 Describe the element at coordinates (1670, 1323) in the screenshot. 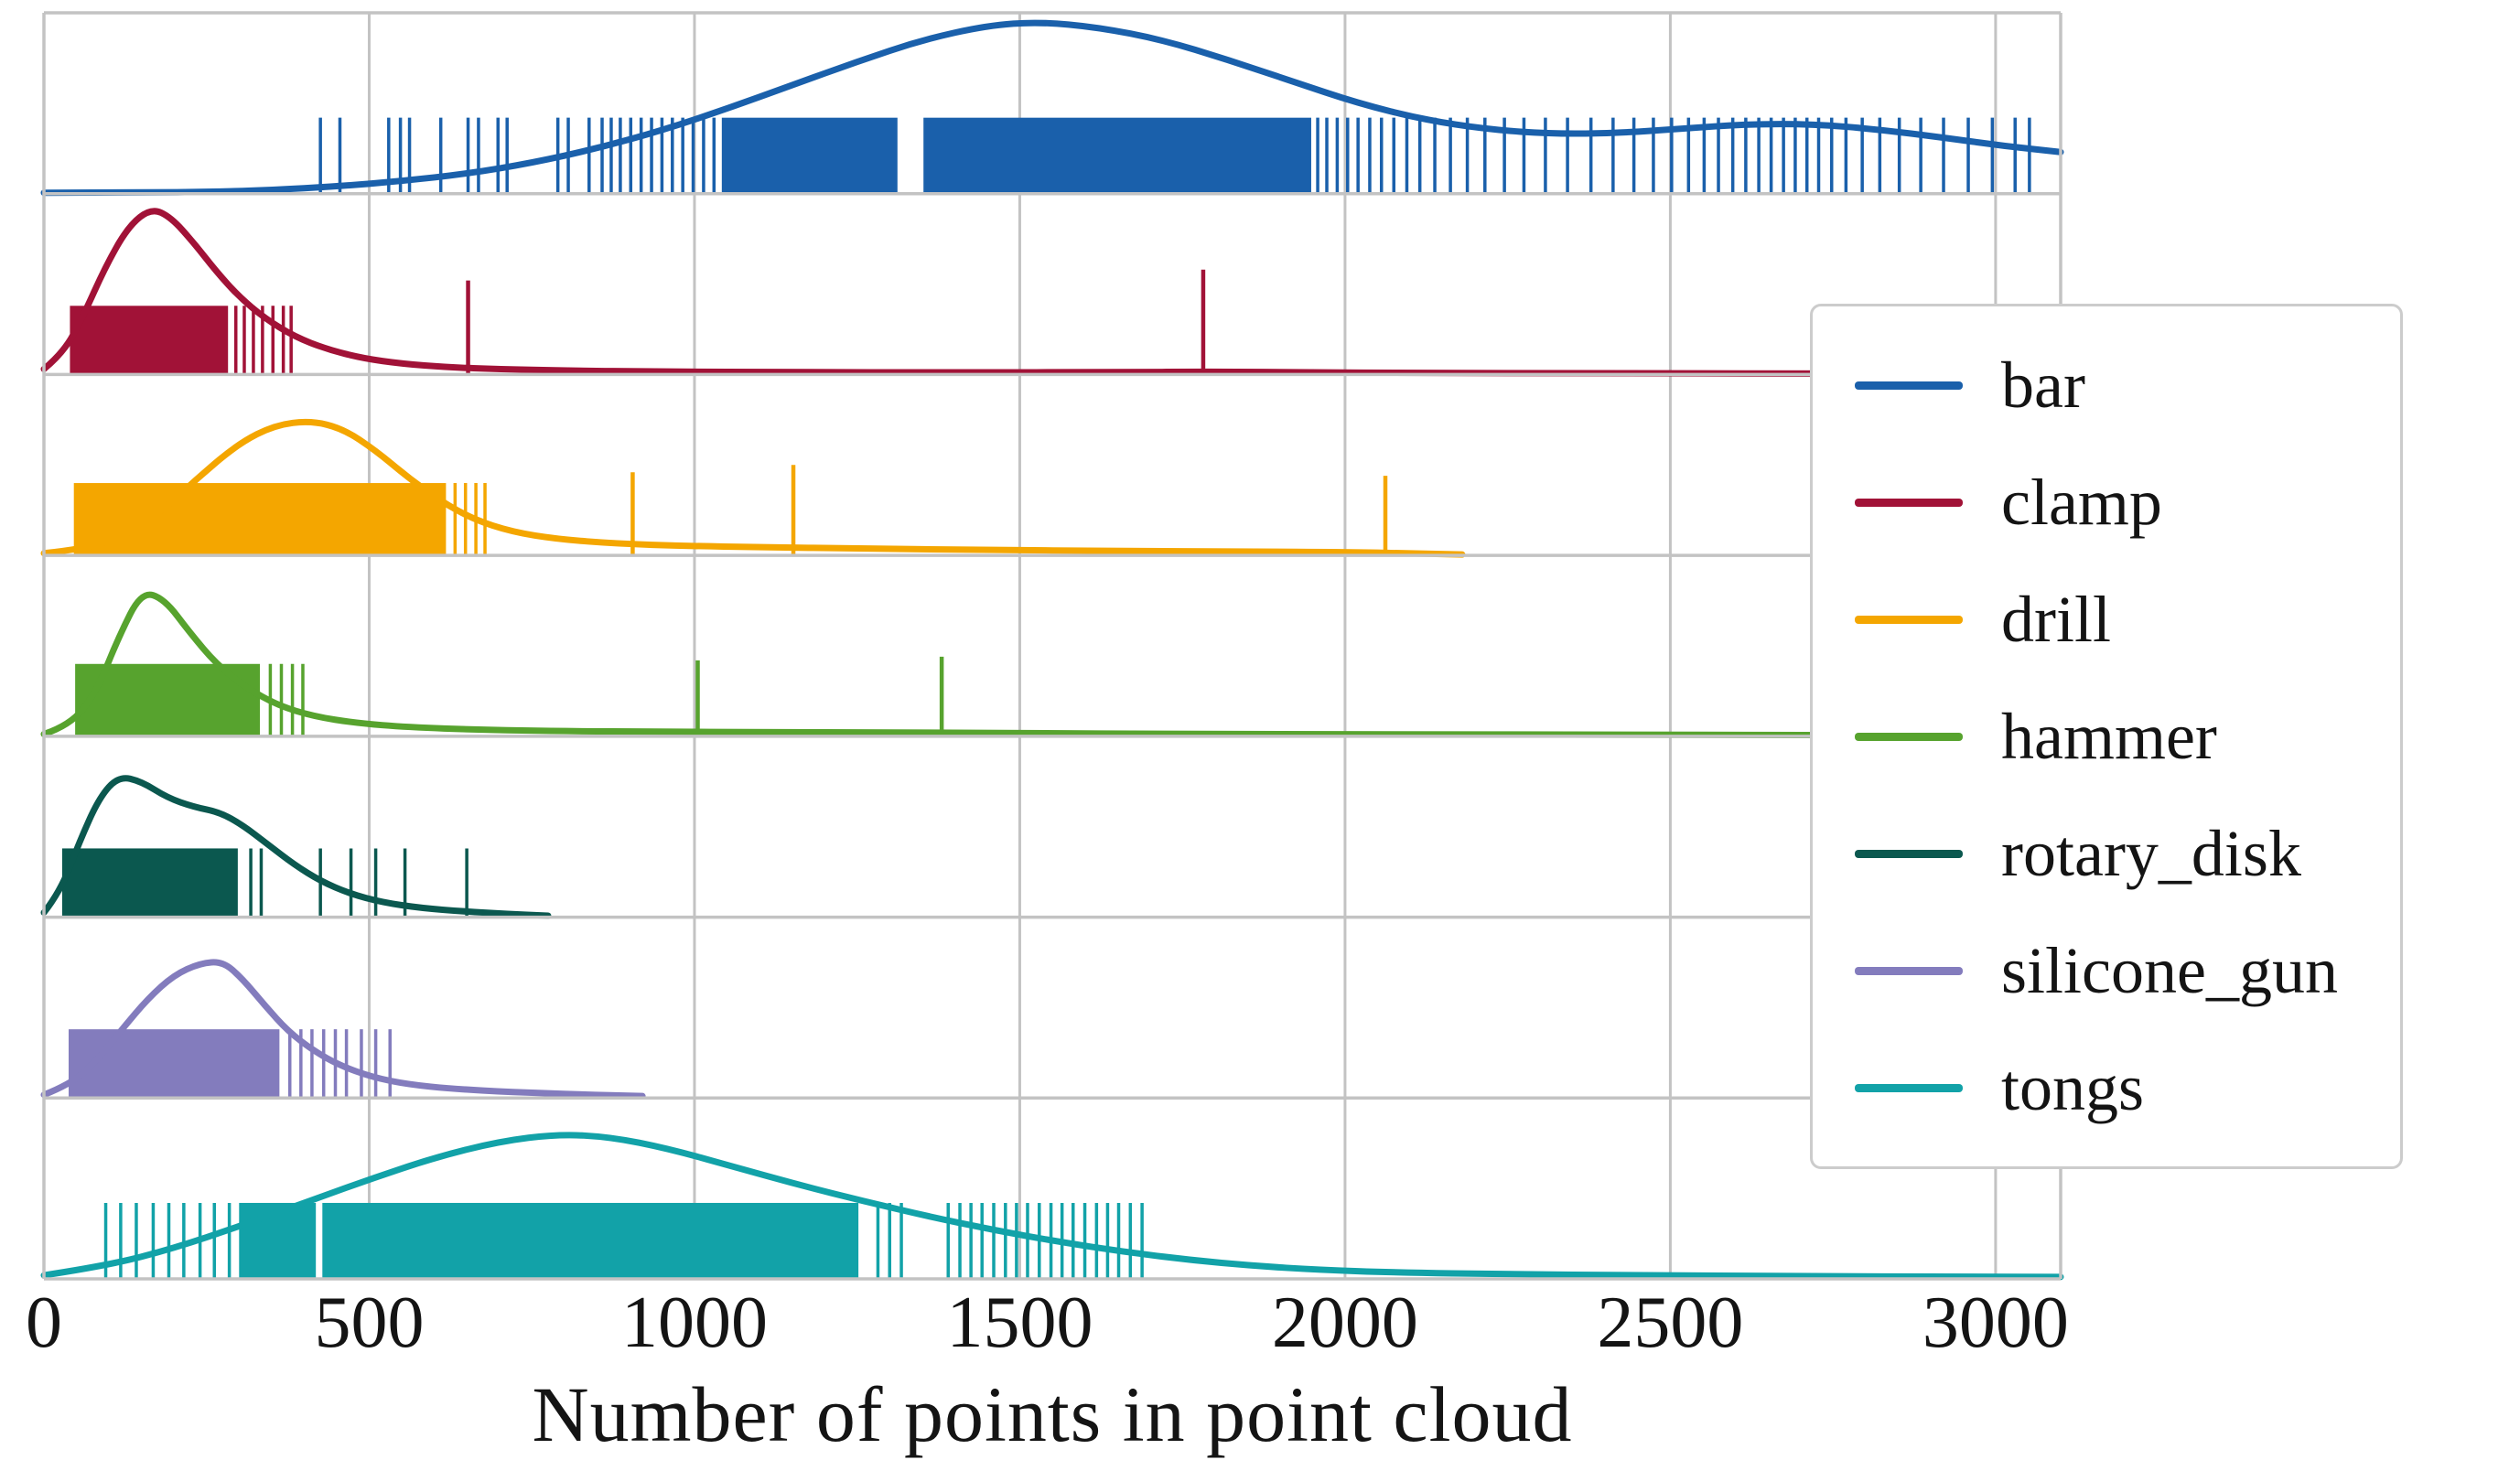

I see `x-tick-label: 2500` at that location.